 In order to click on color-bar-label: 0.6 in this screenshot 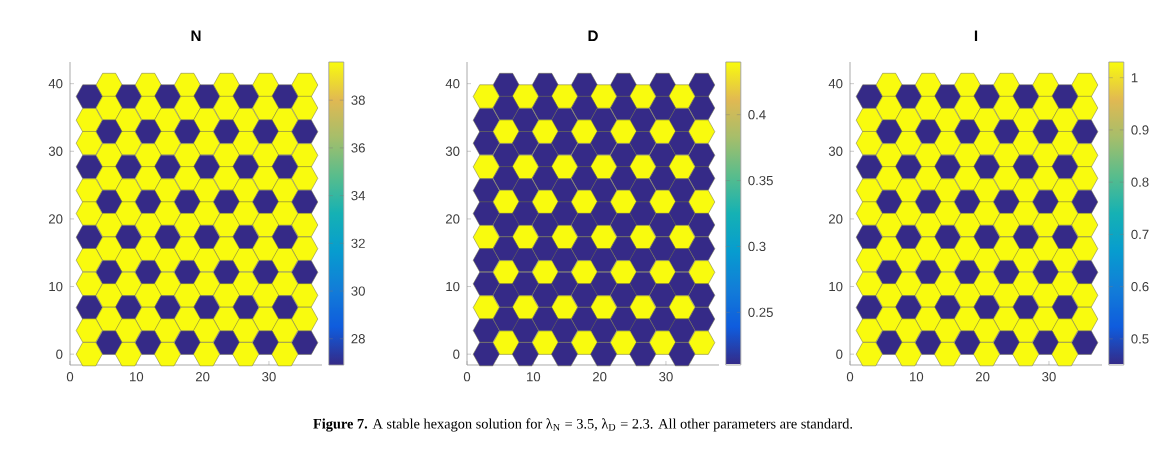, I will do `click(1140, 286)`.